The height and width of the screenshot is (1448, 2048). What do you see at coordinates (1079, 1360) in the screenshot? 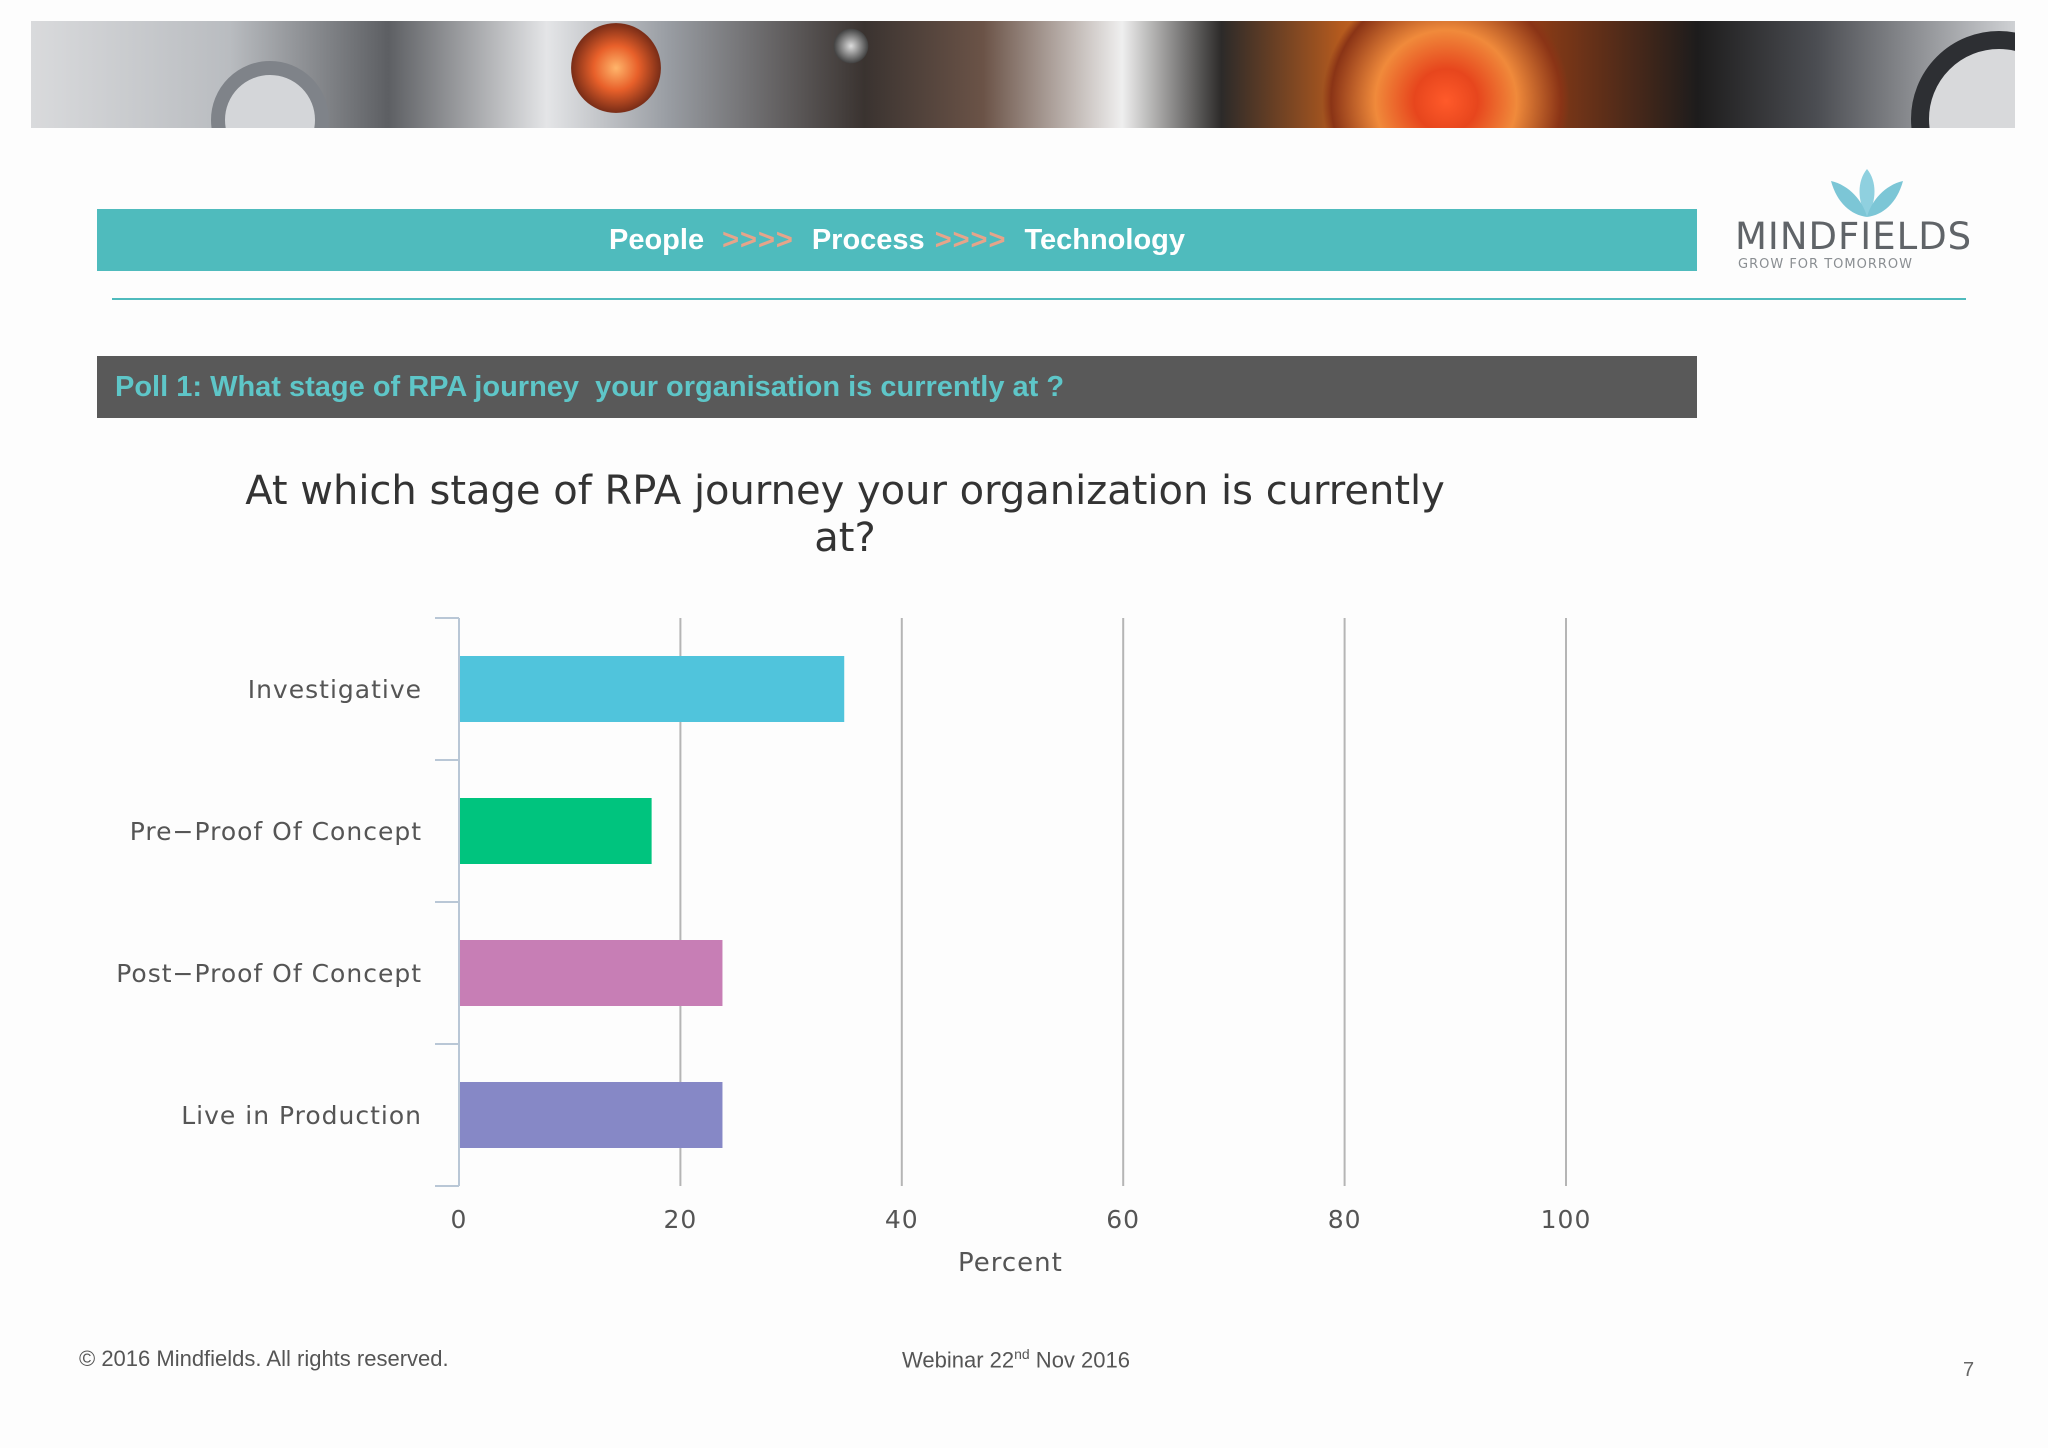
I see `webinar-suffix: Nov 2016` at bounding box center [1079, 1360].